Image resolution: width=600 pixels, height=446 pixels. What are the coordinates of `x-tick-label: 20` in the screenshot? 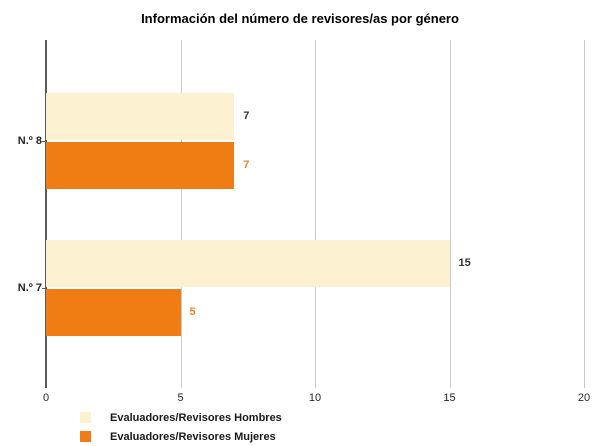 It's located at (584, 398).